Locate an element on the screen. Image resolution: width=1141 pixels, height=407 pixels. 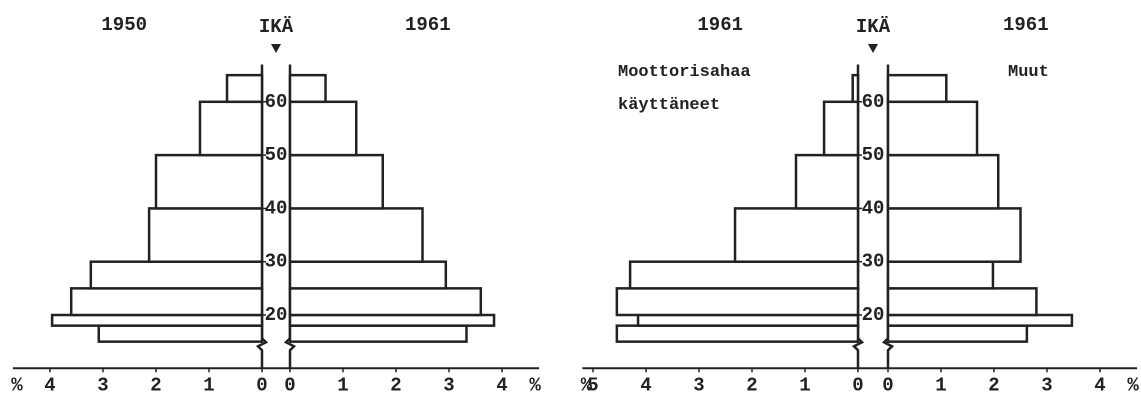
series-name: Moottorisahaa käyttäneet is located at coordinates (684, 89).